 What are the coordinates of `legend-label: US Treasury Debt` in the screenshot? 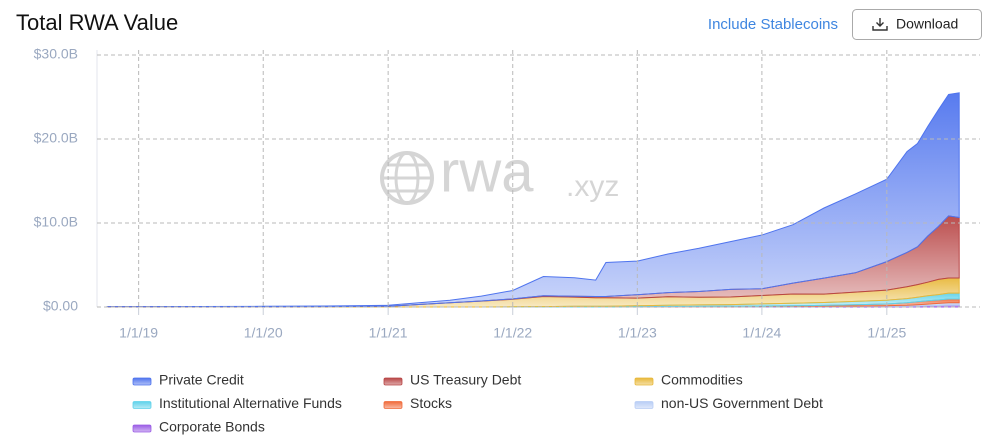 It's located at (465, 380).